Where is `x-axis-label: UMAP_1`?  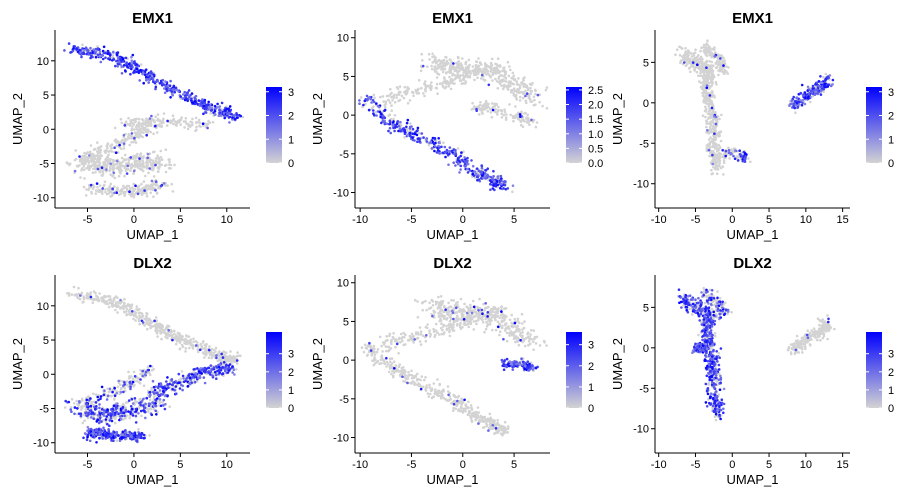 x-axis-label: UMAP_1 is located at coordinates (152, 234).